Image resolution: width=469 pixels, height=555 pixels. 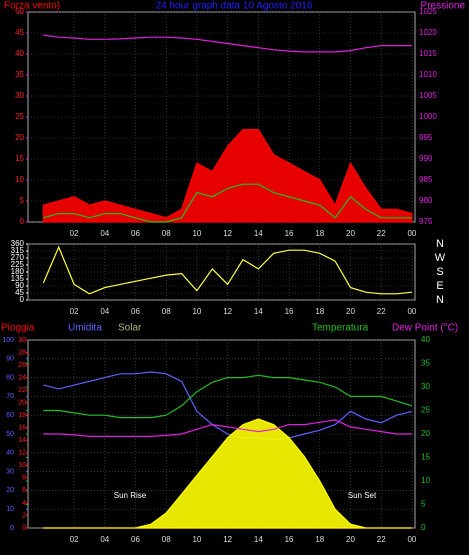 I want to click on y-tick-label: 10, so click(x=19, y=179).